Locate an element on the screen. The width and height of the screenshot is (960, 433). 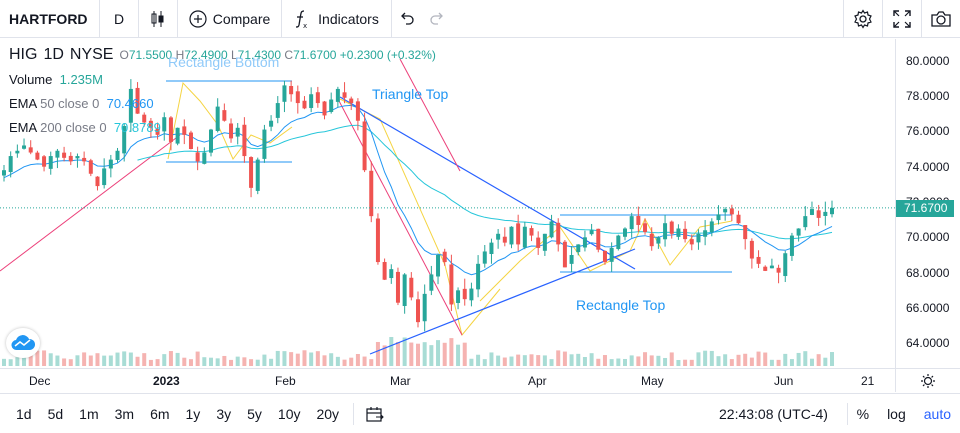
compare-button: Compare is located at coordinates (230, 19).